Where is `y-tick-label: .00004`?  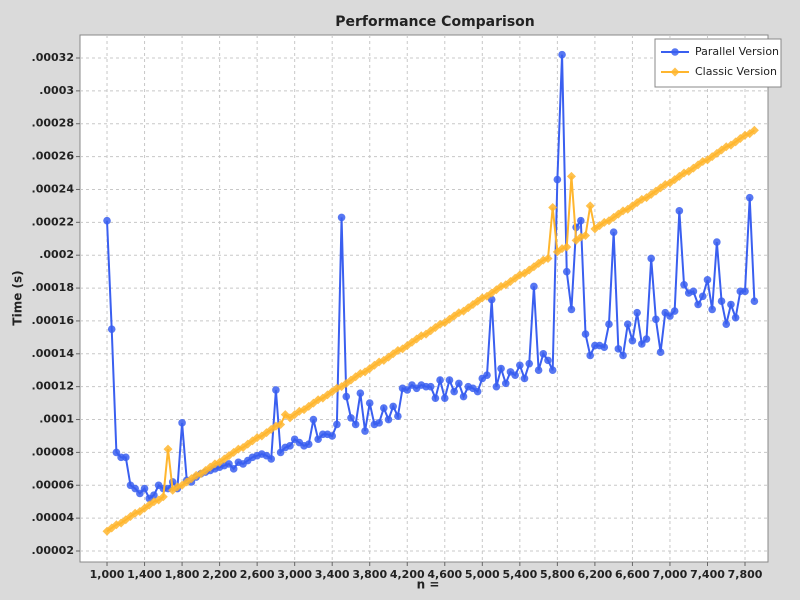
y-tick-label: .00004 is located at coordinates (53, 517).